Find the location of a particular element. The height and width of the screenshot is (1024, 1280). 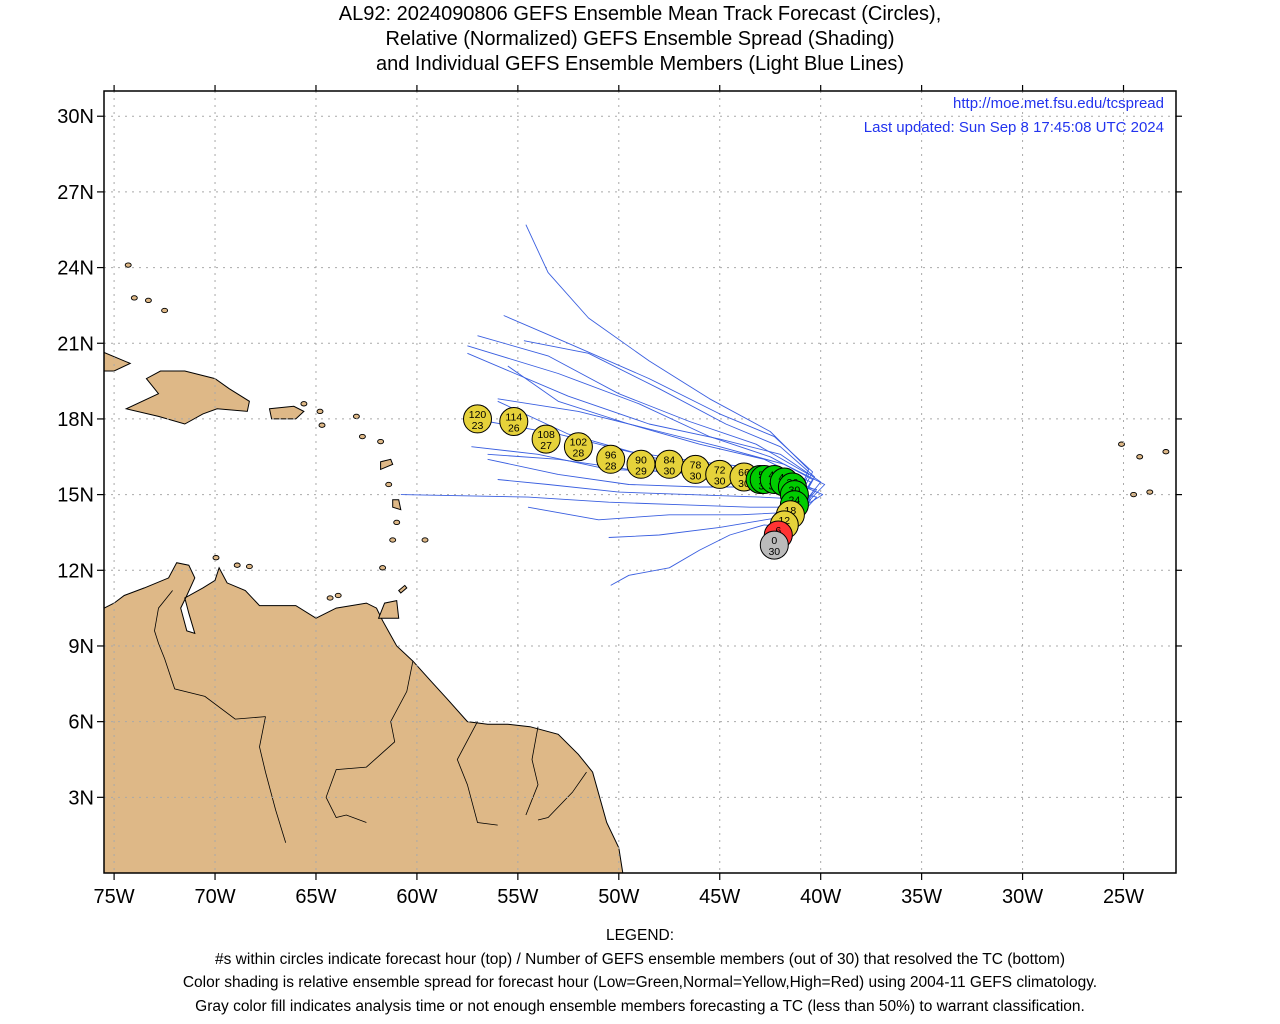

track-point-members: 26 is located at coordinates (514, 429).